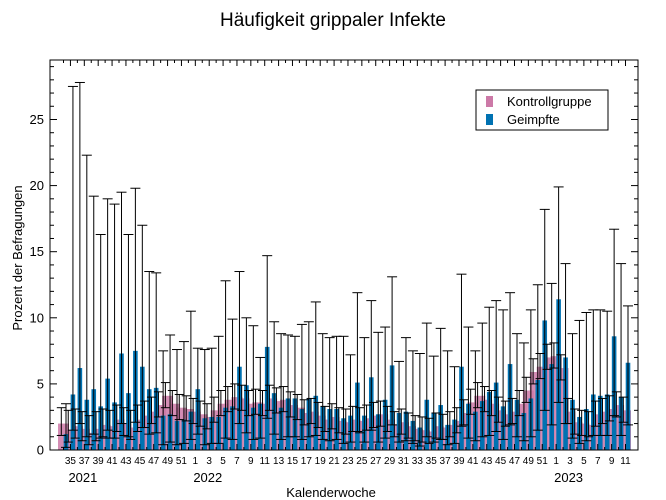 The image size is (666, 500). Describe the element at coordinates (82, 477) in the screenshot. I see `year-label: 2021` at that location.